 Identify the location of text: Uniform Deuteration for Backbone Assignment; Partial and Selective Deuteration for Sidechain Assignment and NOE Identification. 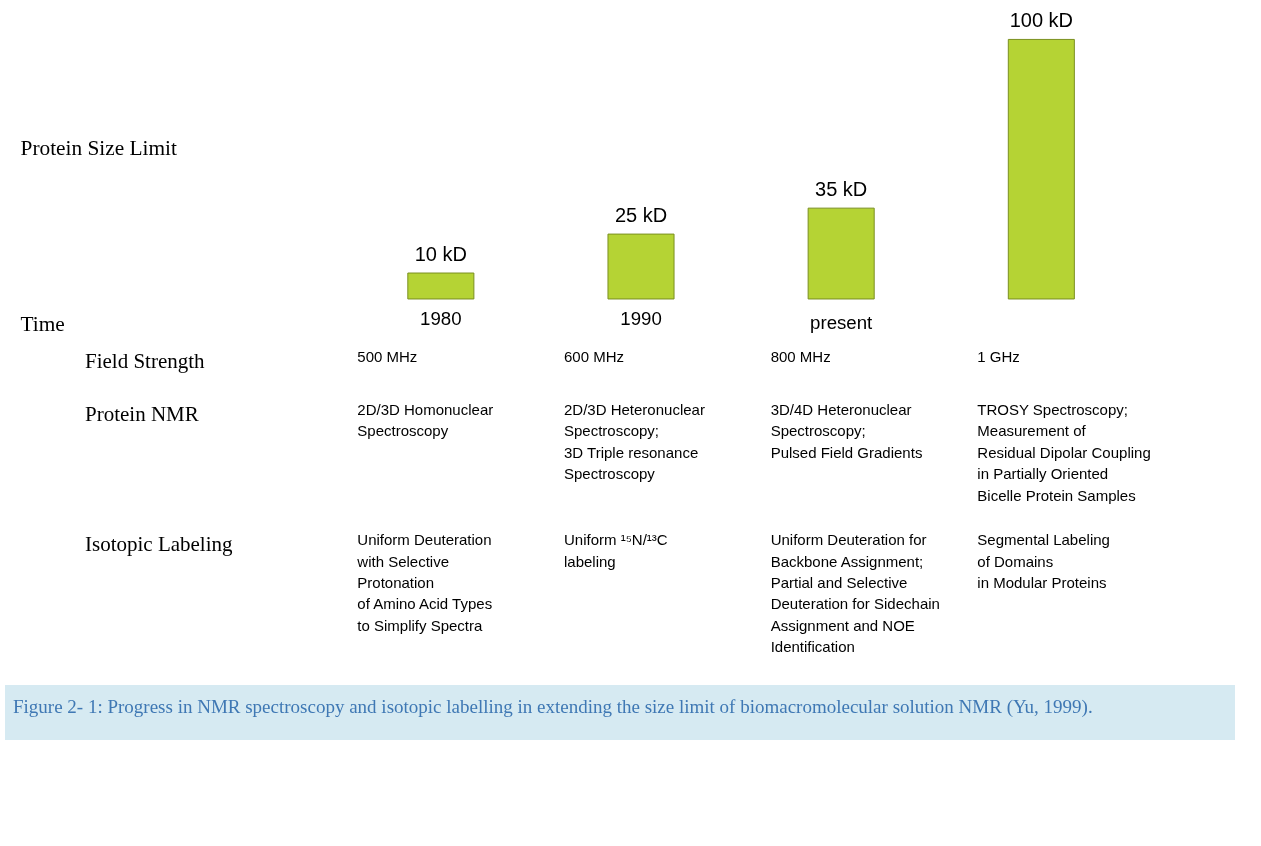
(855, 594).